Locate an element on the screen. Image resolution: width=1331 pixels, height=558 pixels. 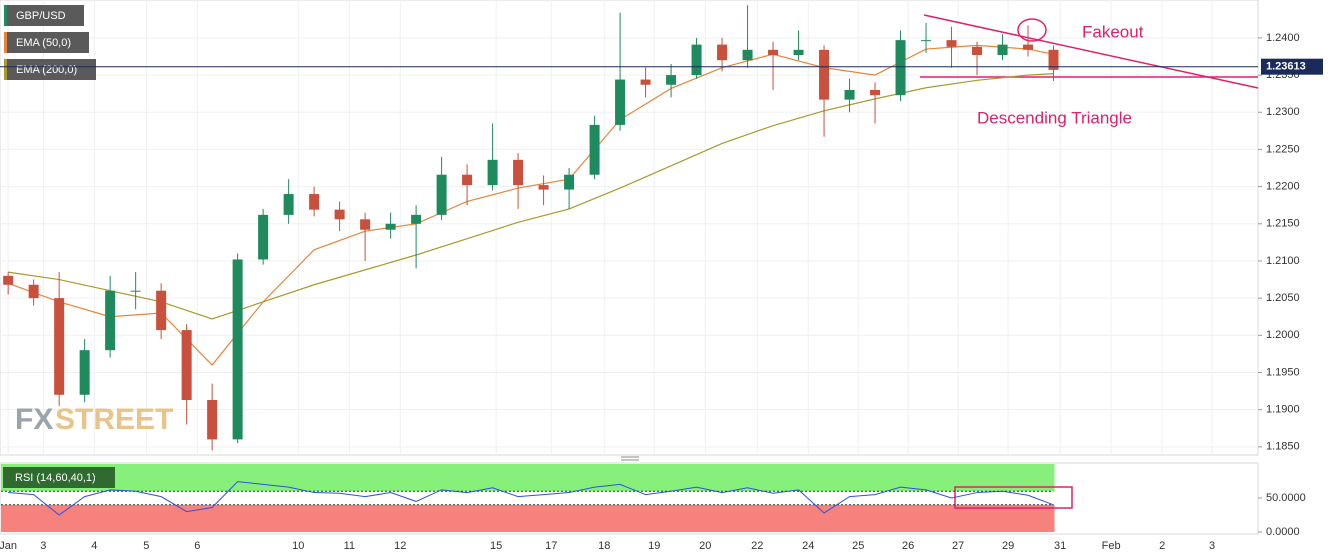
y-tick-label: 1.2200 is located at coordinates (1283, 187).